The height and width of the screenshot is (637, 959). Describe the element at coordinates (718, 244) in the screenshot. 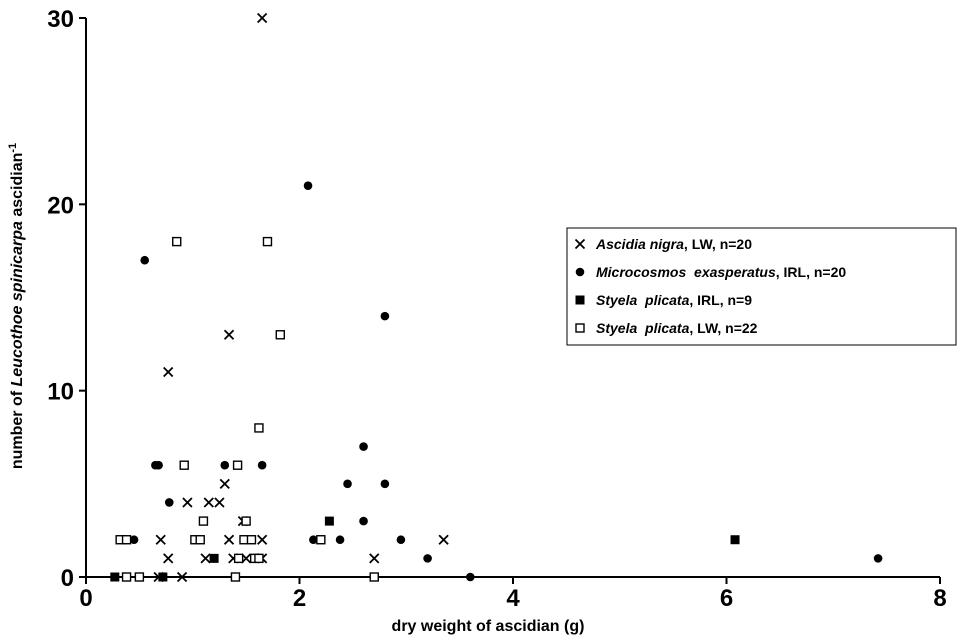

I see `legend-details: , LW, n=20` at that location.